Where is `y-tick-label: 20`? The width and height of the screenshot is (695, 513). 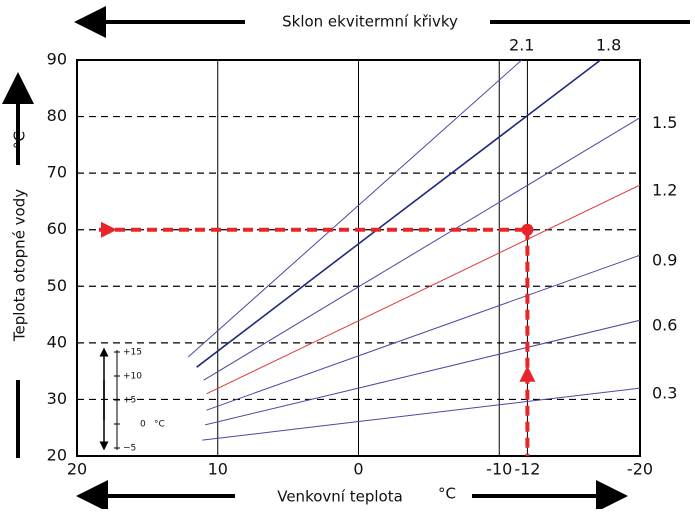
y-tick-label: 20 is located at coordinates (57, 455).